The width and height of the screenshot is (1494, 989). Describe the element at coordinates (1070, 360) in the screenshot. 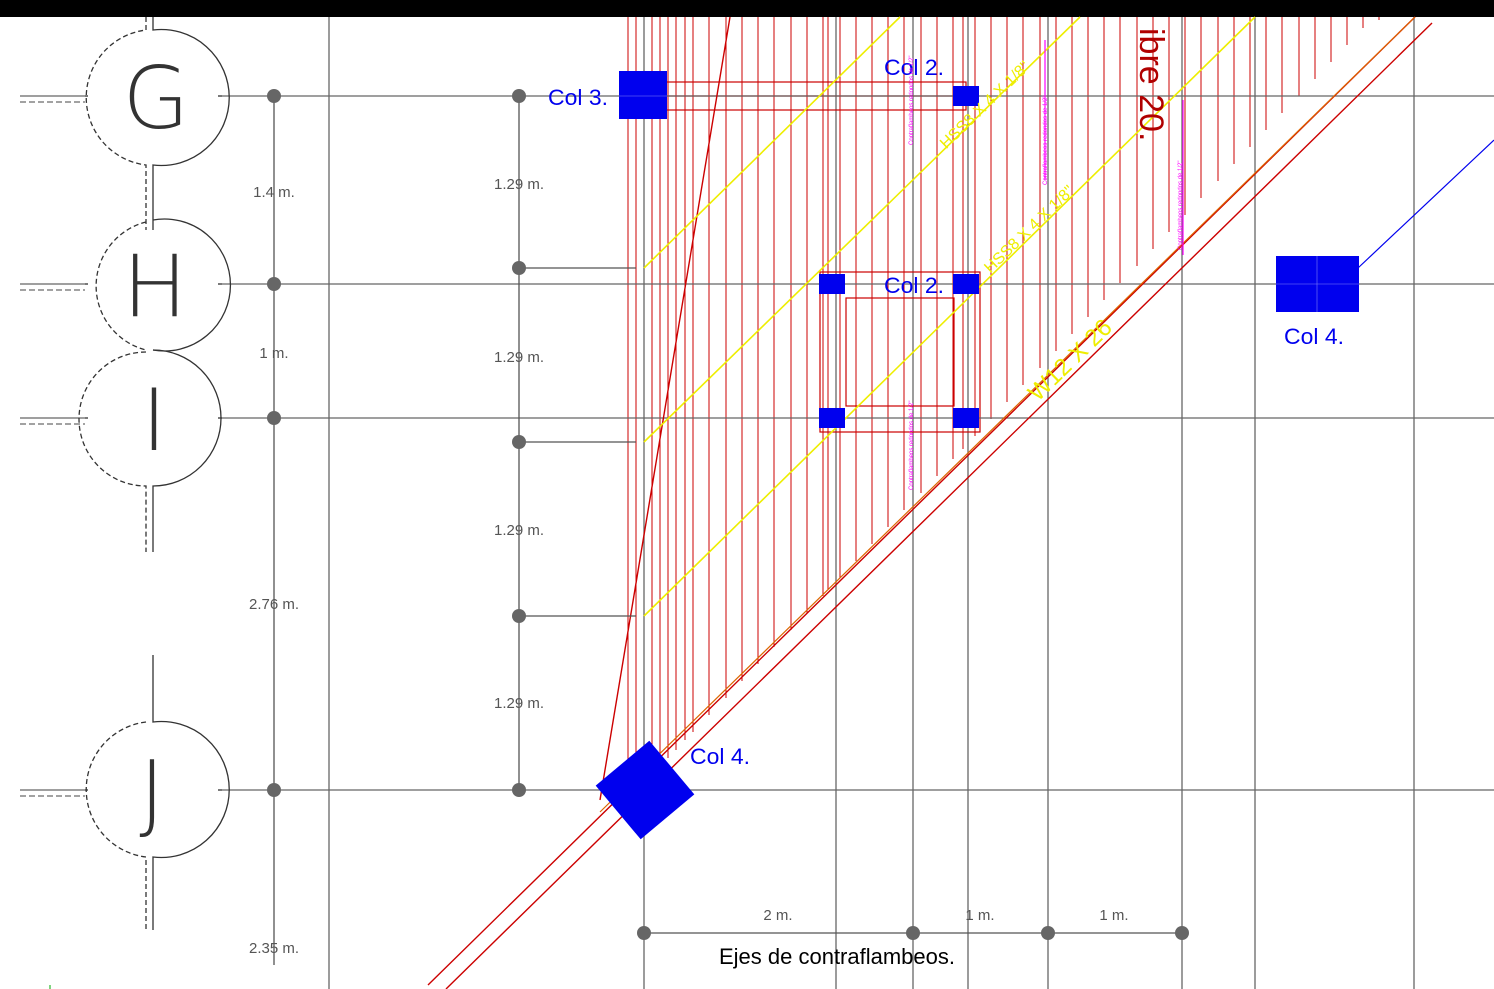

I see `label-beam-w12: W12 X 26` at that location.